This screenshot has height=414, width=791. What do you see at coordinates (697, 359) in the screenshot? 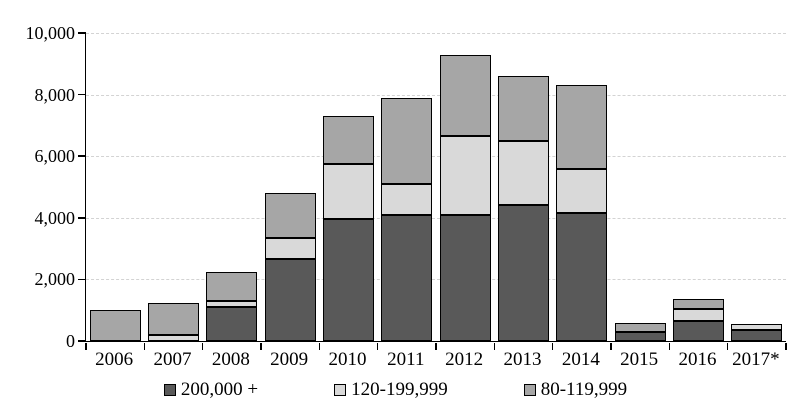
I see `x-tick-label: 2016` at bounding box center [697, 359].